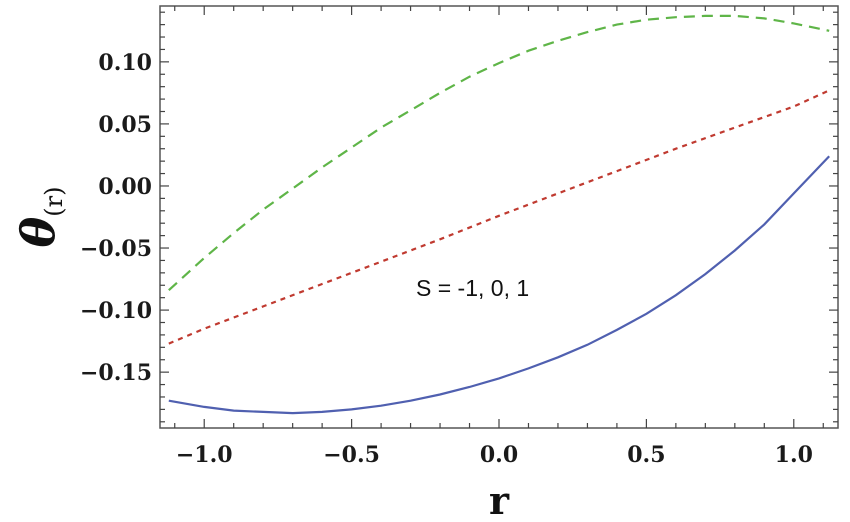 The height and width of the screenshot is (522, 850). Describe the element at coordinates (204, 455) in the screenshot. I see `x-tick-label: −1.0` at that location.